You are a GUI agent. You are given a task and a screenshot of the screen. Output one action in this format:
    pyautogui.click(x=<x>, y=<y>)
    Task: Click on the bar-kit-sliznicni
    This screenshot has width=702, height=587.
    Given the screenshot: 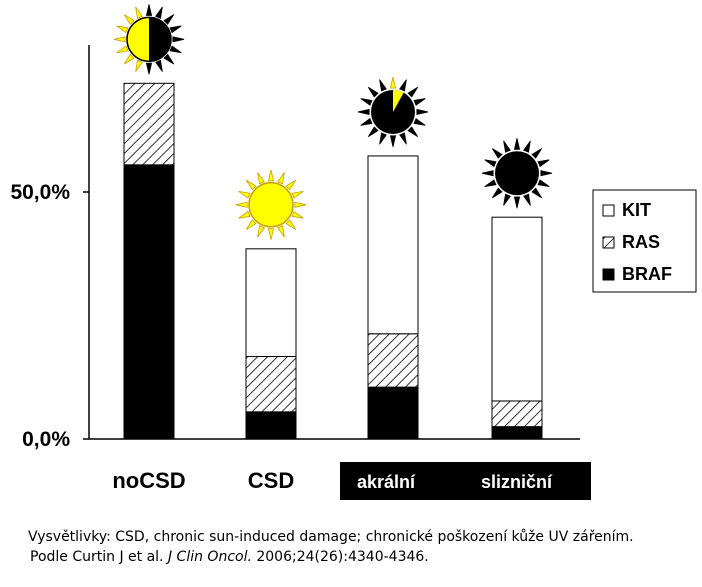 What is the action you would take?
    pyautogui.click(x=517, y=309)
    